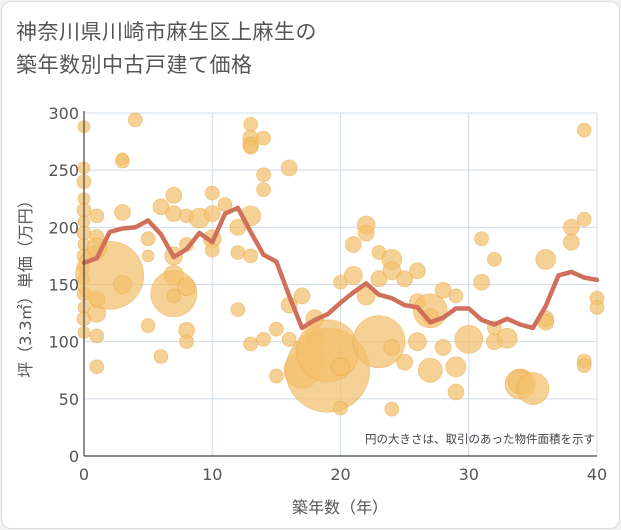  Describe the element at coordinates (340, 507) in the screenshot. I see `x-axis-label: 築年数（年）` at that location.